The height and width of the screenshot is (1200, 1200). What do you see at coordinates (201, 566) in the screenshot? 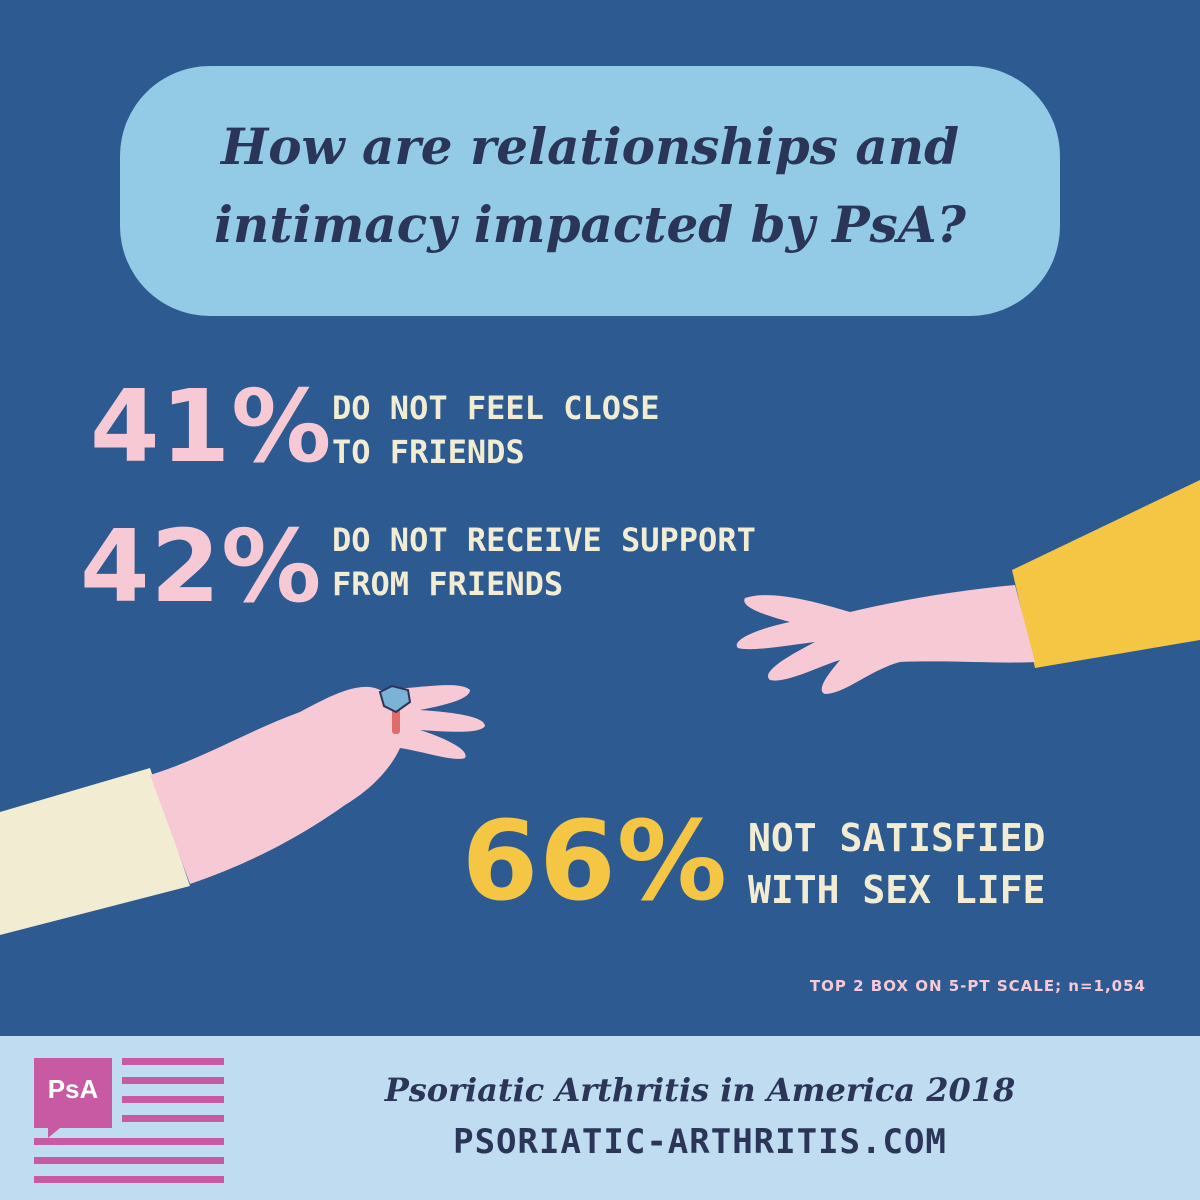
I see `stat-percent: 42%` at bounding box center [201, 566].